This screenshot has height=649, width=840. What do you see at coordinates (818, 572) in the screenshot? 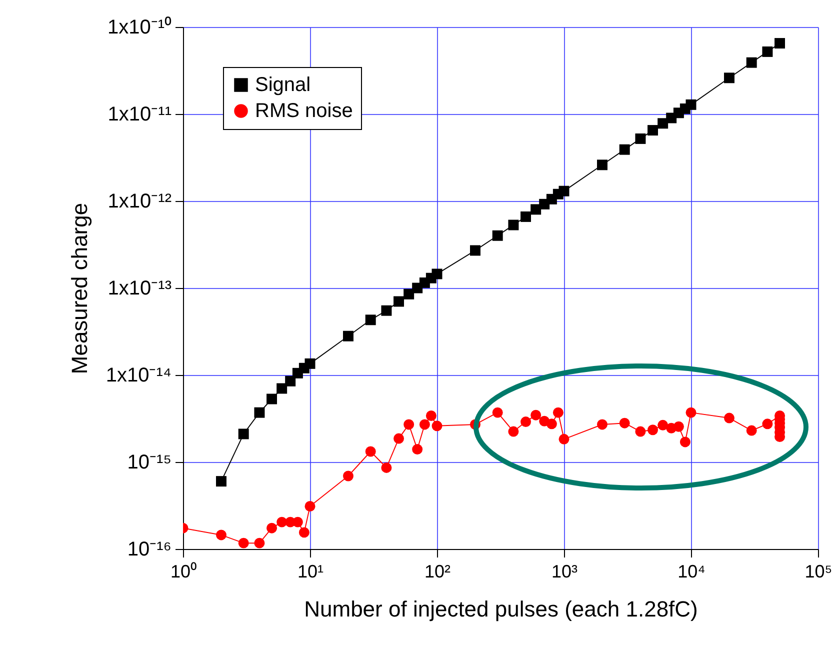
I see `x-tick-label: 10⁵` at bounding box center [818, 572].